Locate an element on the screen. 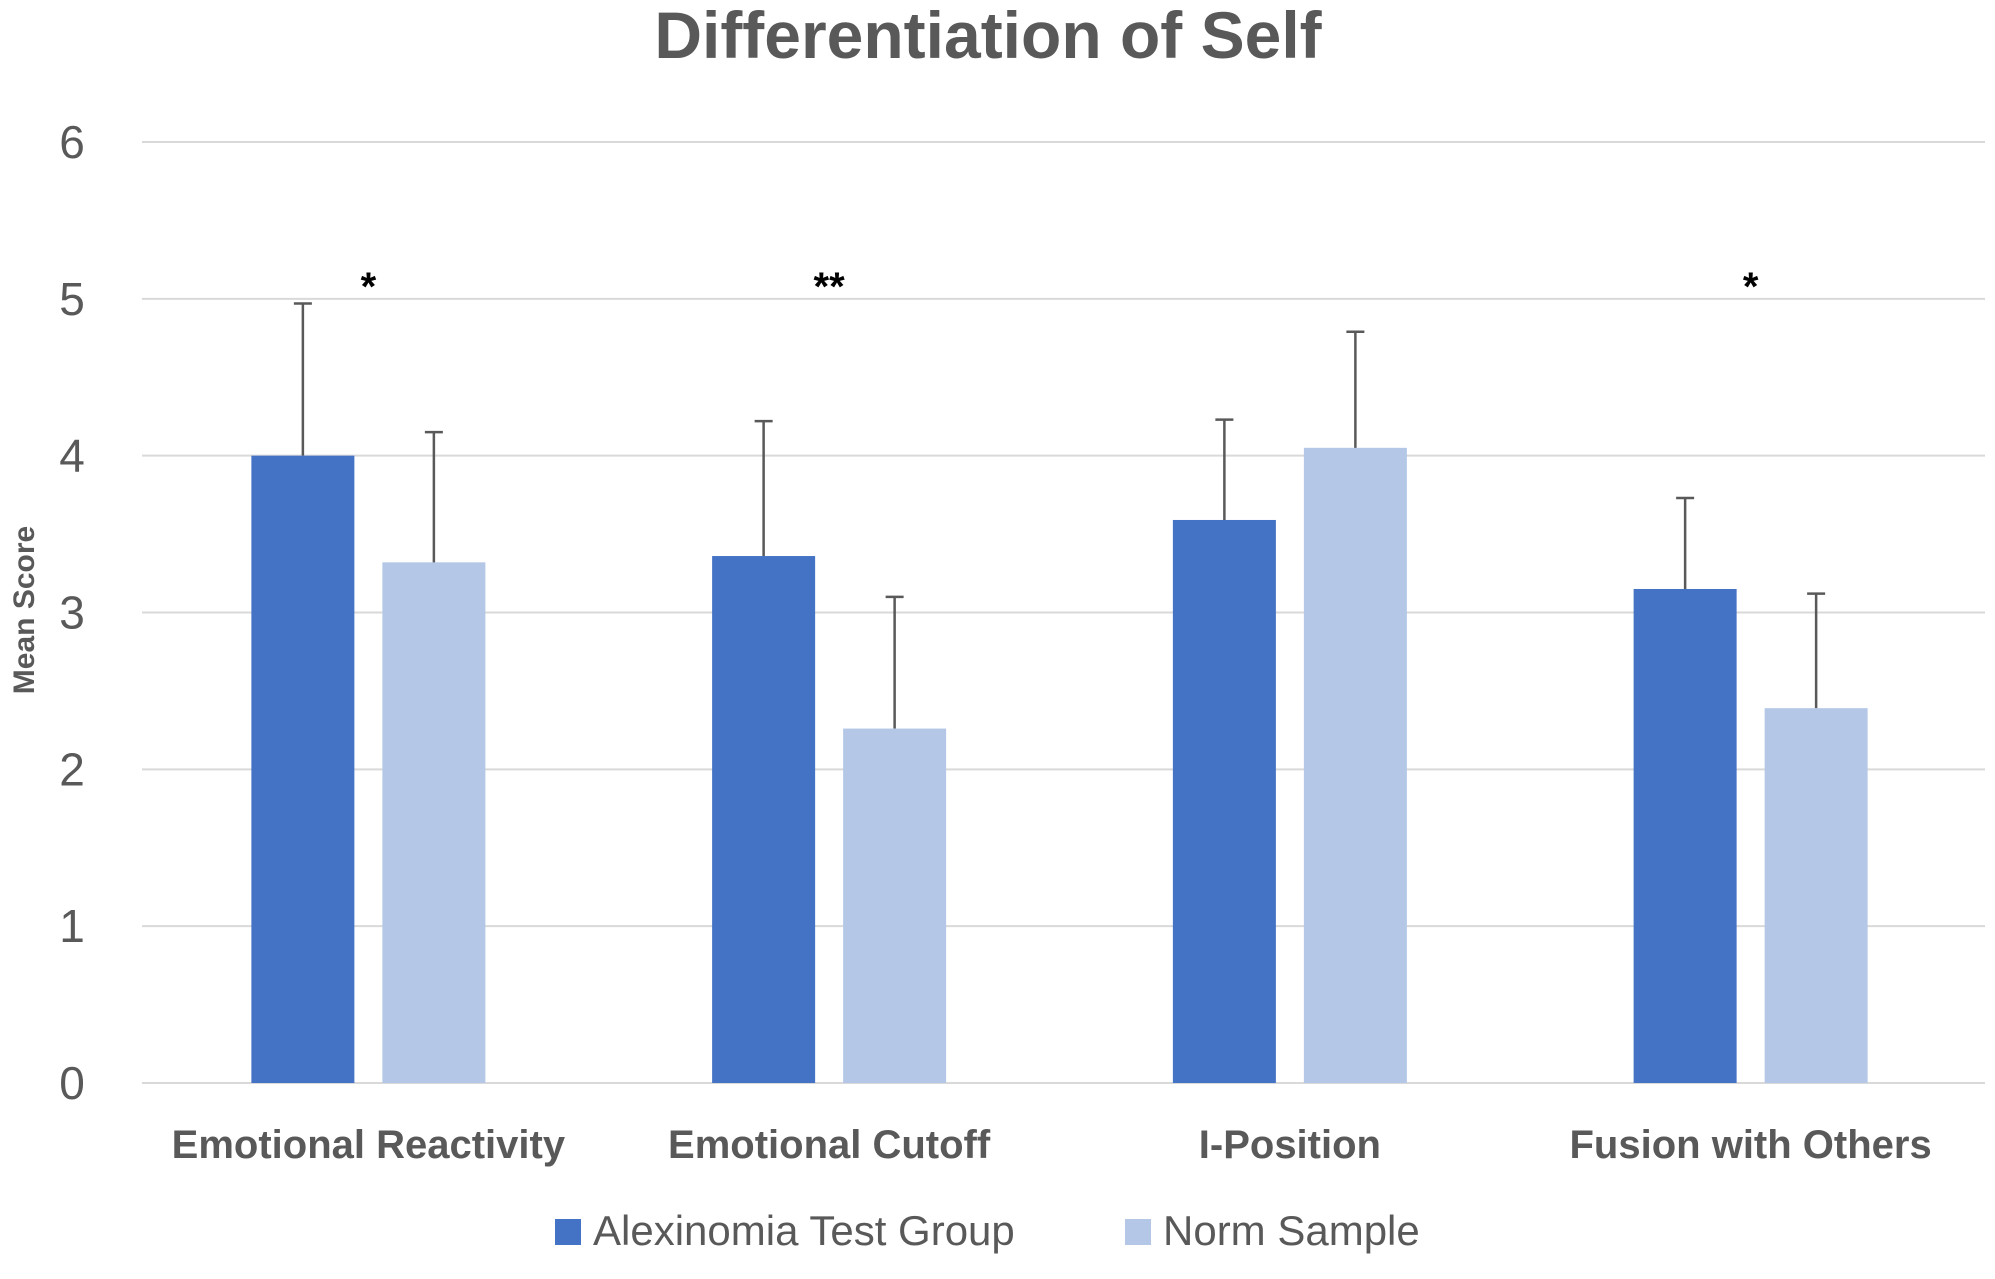  y-tick-label-5: 5 is located at coordinates (72, 299).